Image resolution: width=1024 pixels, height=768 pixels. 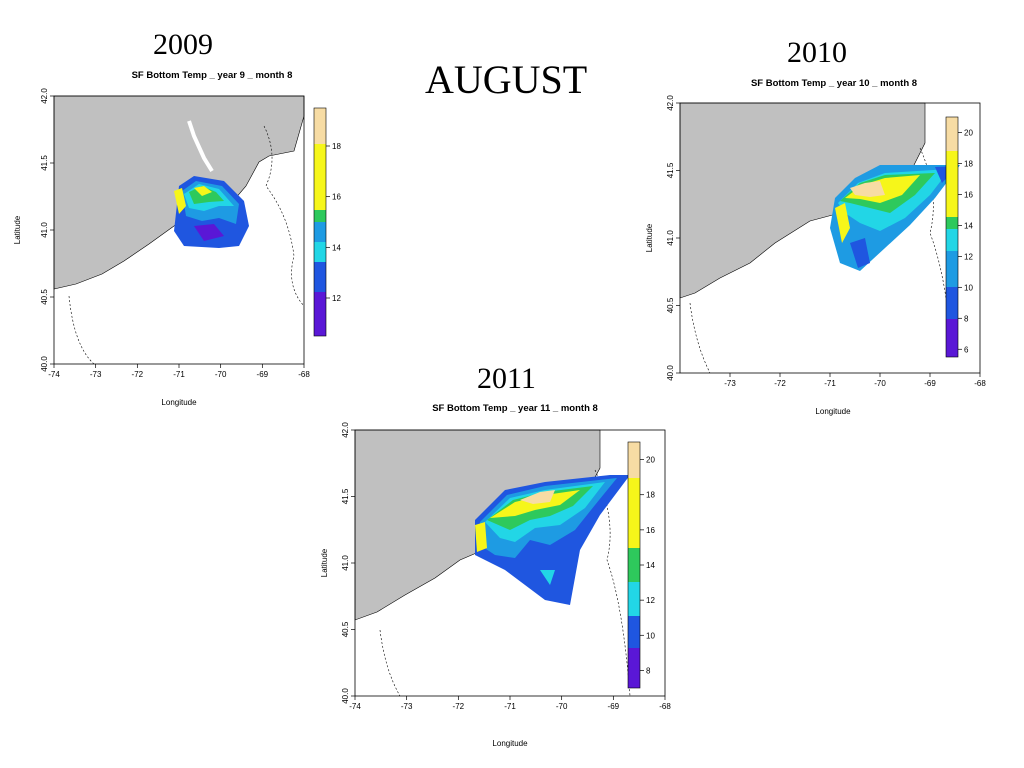 What do you see at coordinates (506, 378) in the screenshot?
I see `year-label-2011: 2011` at bounding box center [506, 378].